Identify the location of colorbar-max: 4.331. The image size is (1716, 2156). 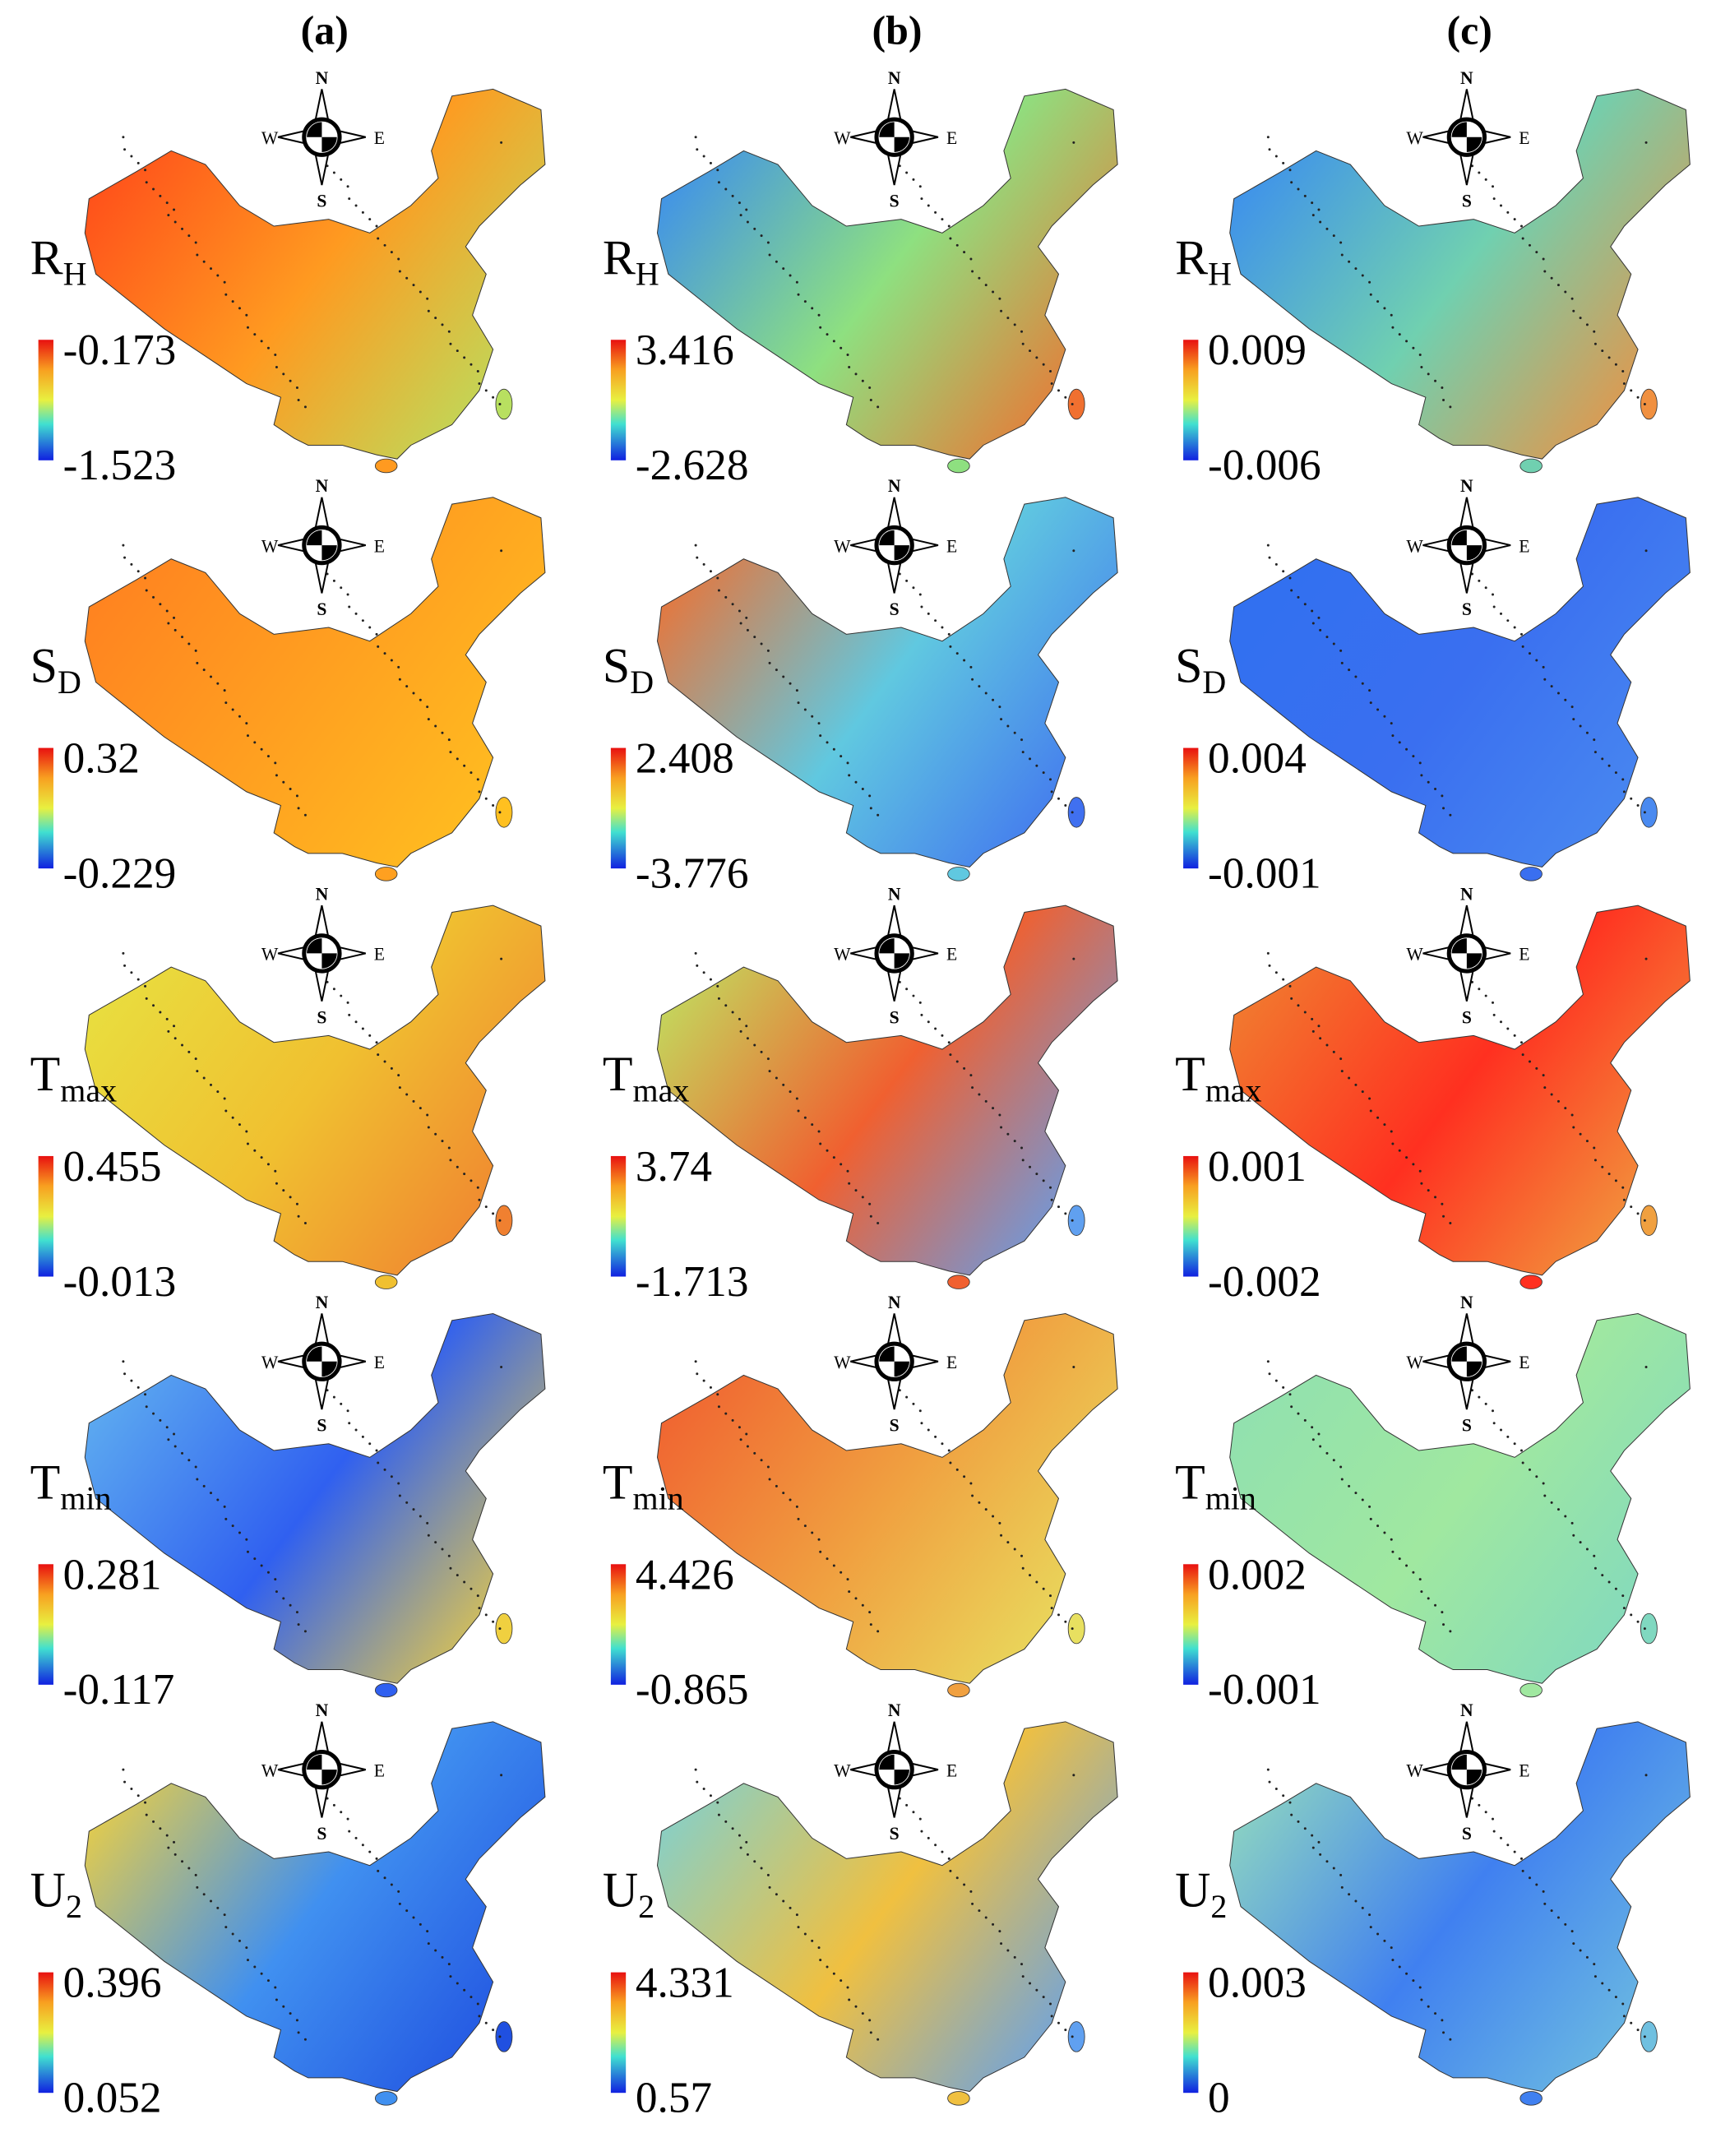
(685, 1983).